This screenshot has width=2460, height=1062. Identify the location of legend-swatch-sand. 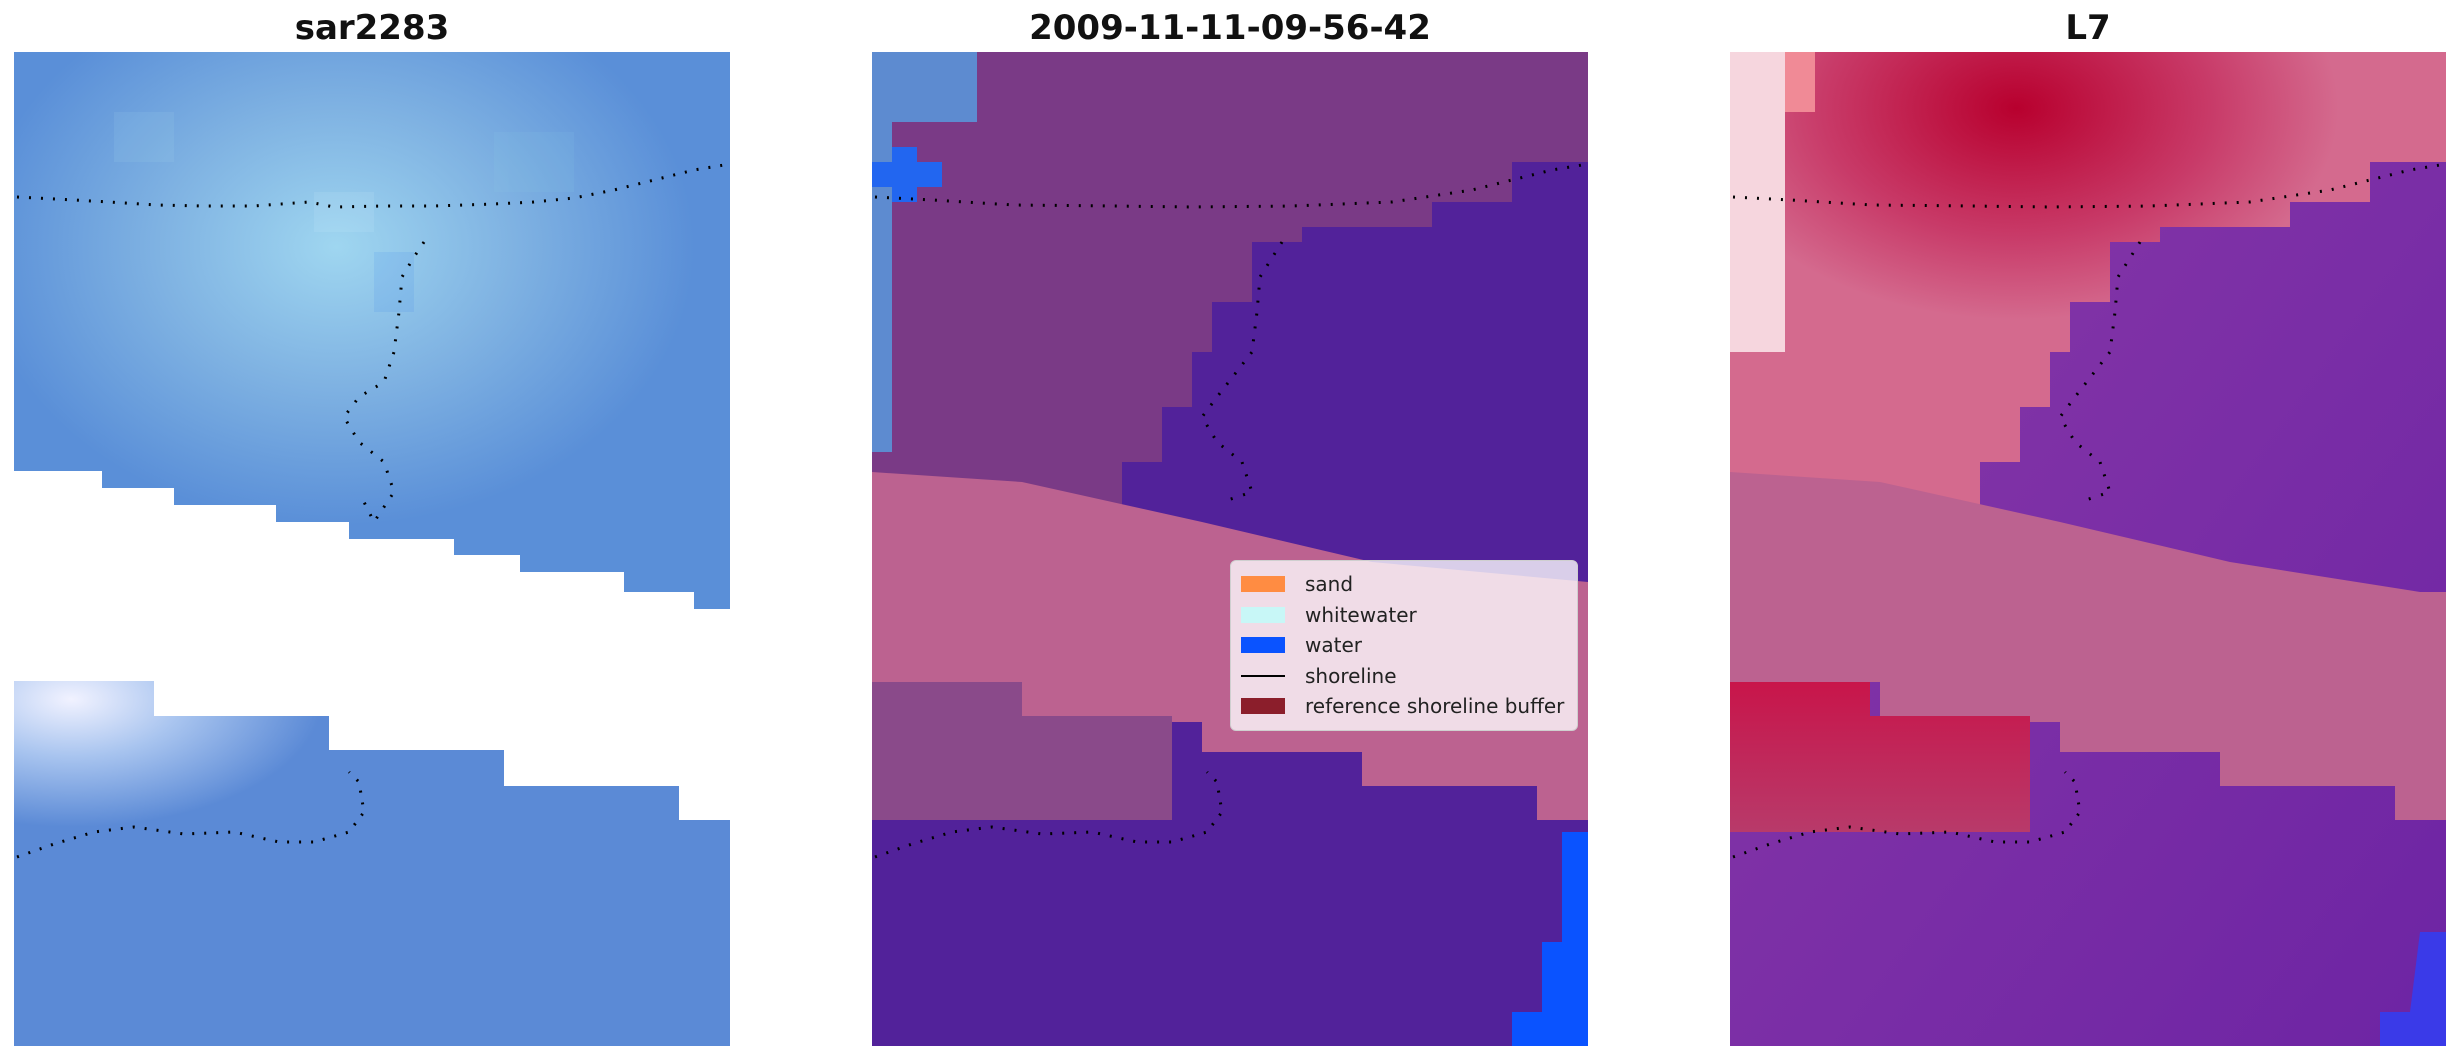
(1263, 584).